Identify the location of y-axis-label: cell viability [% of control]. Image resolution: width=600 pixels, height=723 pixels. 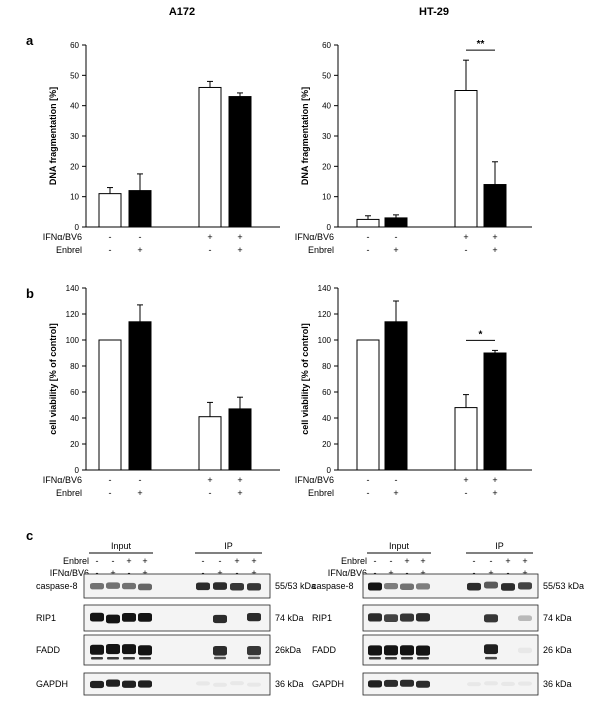
(305, 379).